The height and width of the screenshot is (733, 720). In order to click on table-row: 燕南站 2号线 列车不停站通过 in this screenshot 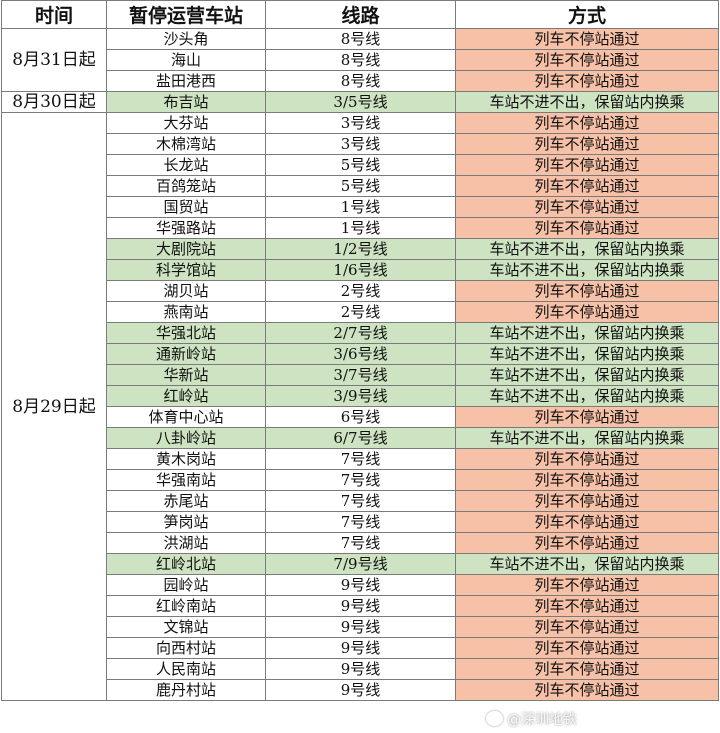, I will do `click(360, 312)`.